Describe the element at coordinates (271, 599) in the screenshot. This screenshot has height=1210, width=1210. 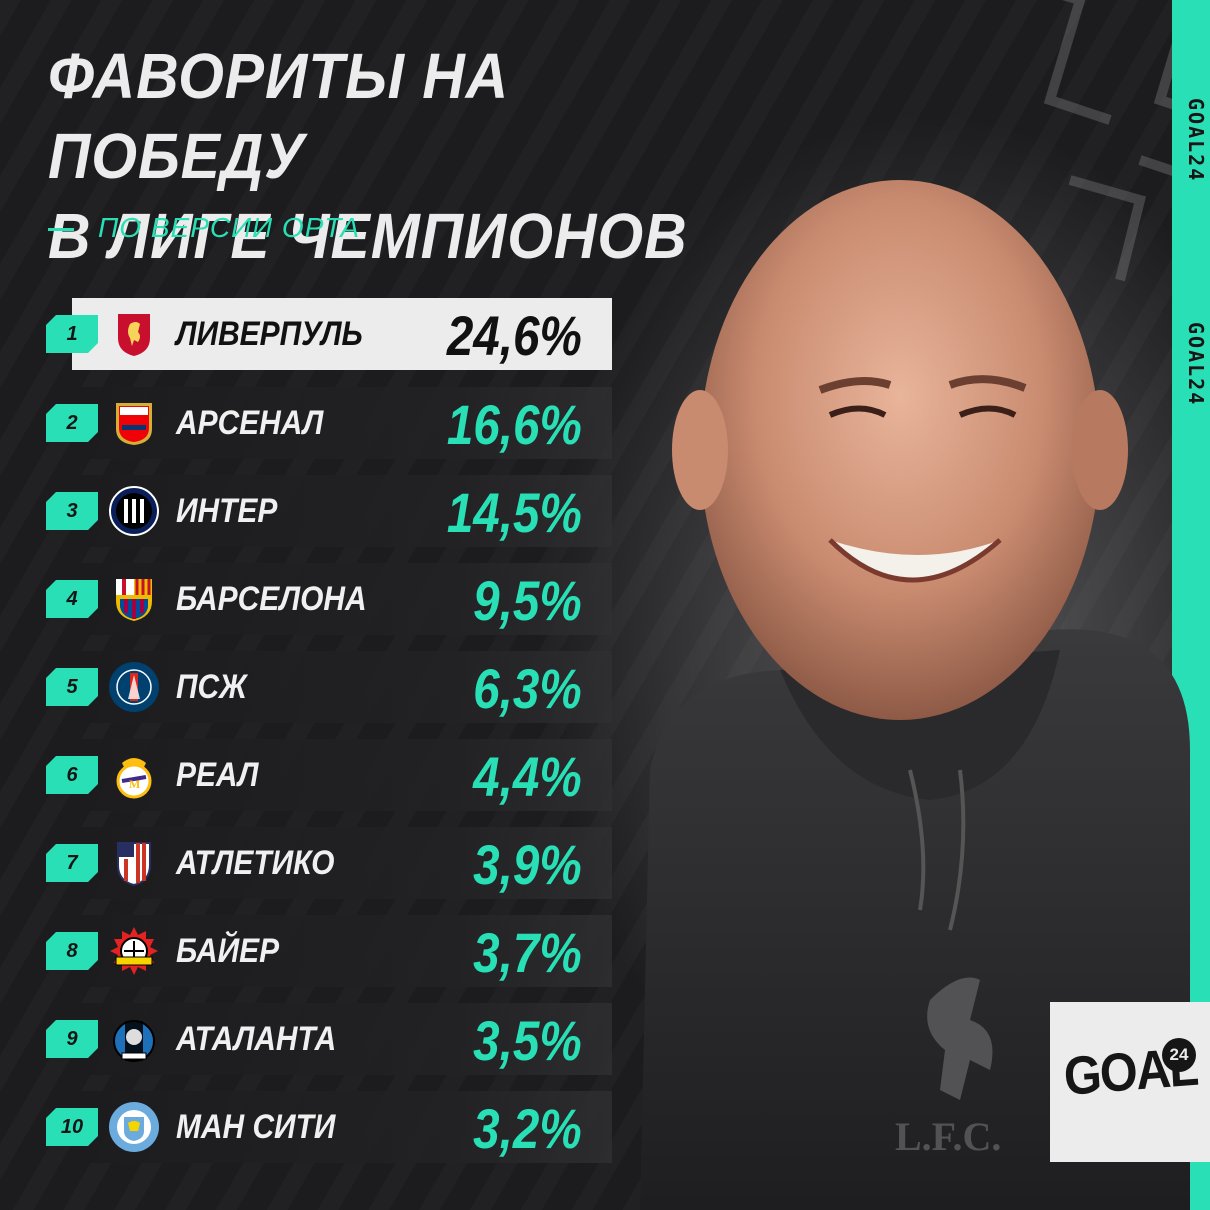
I see `club-name: БАРСЕЛОНА` at that location.